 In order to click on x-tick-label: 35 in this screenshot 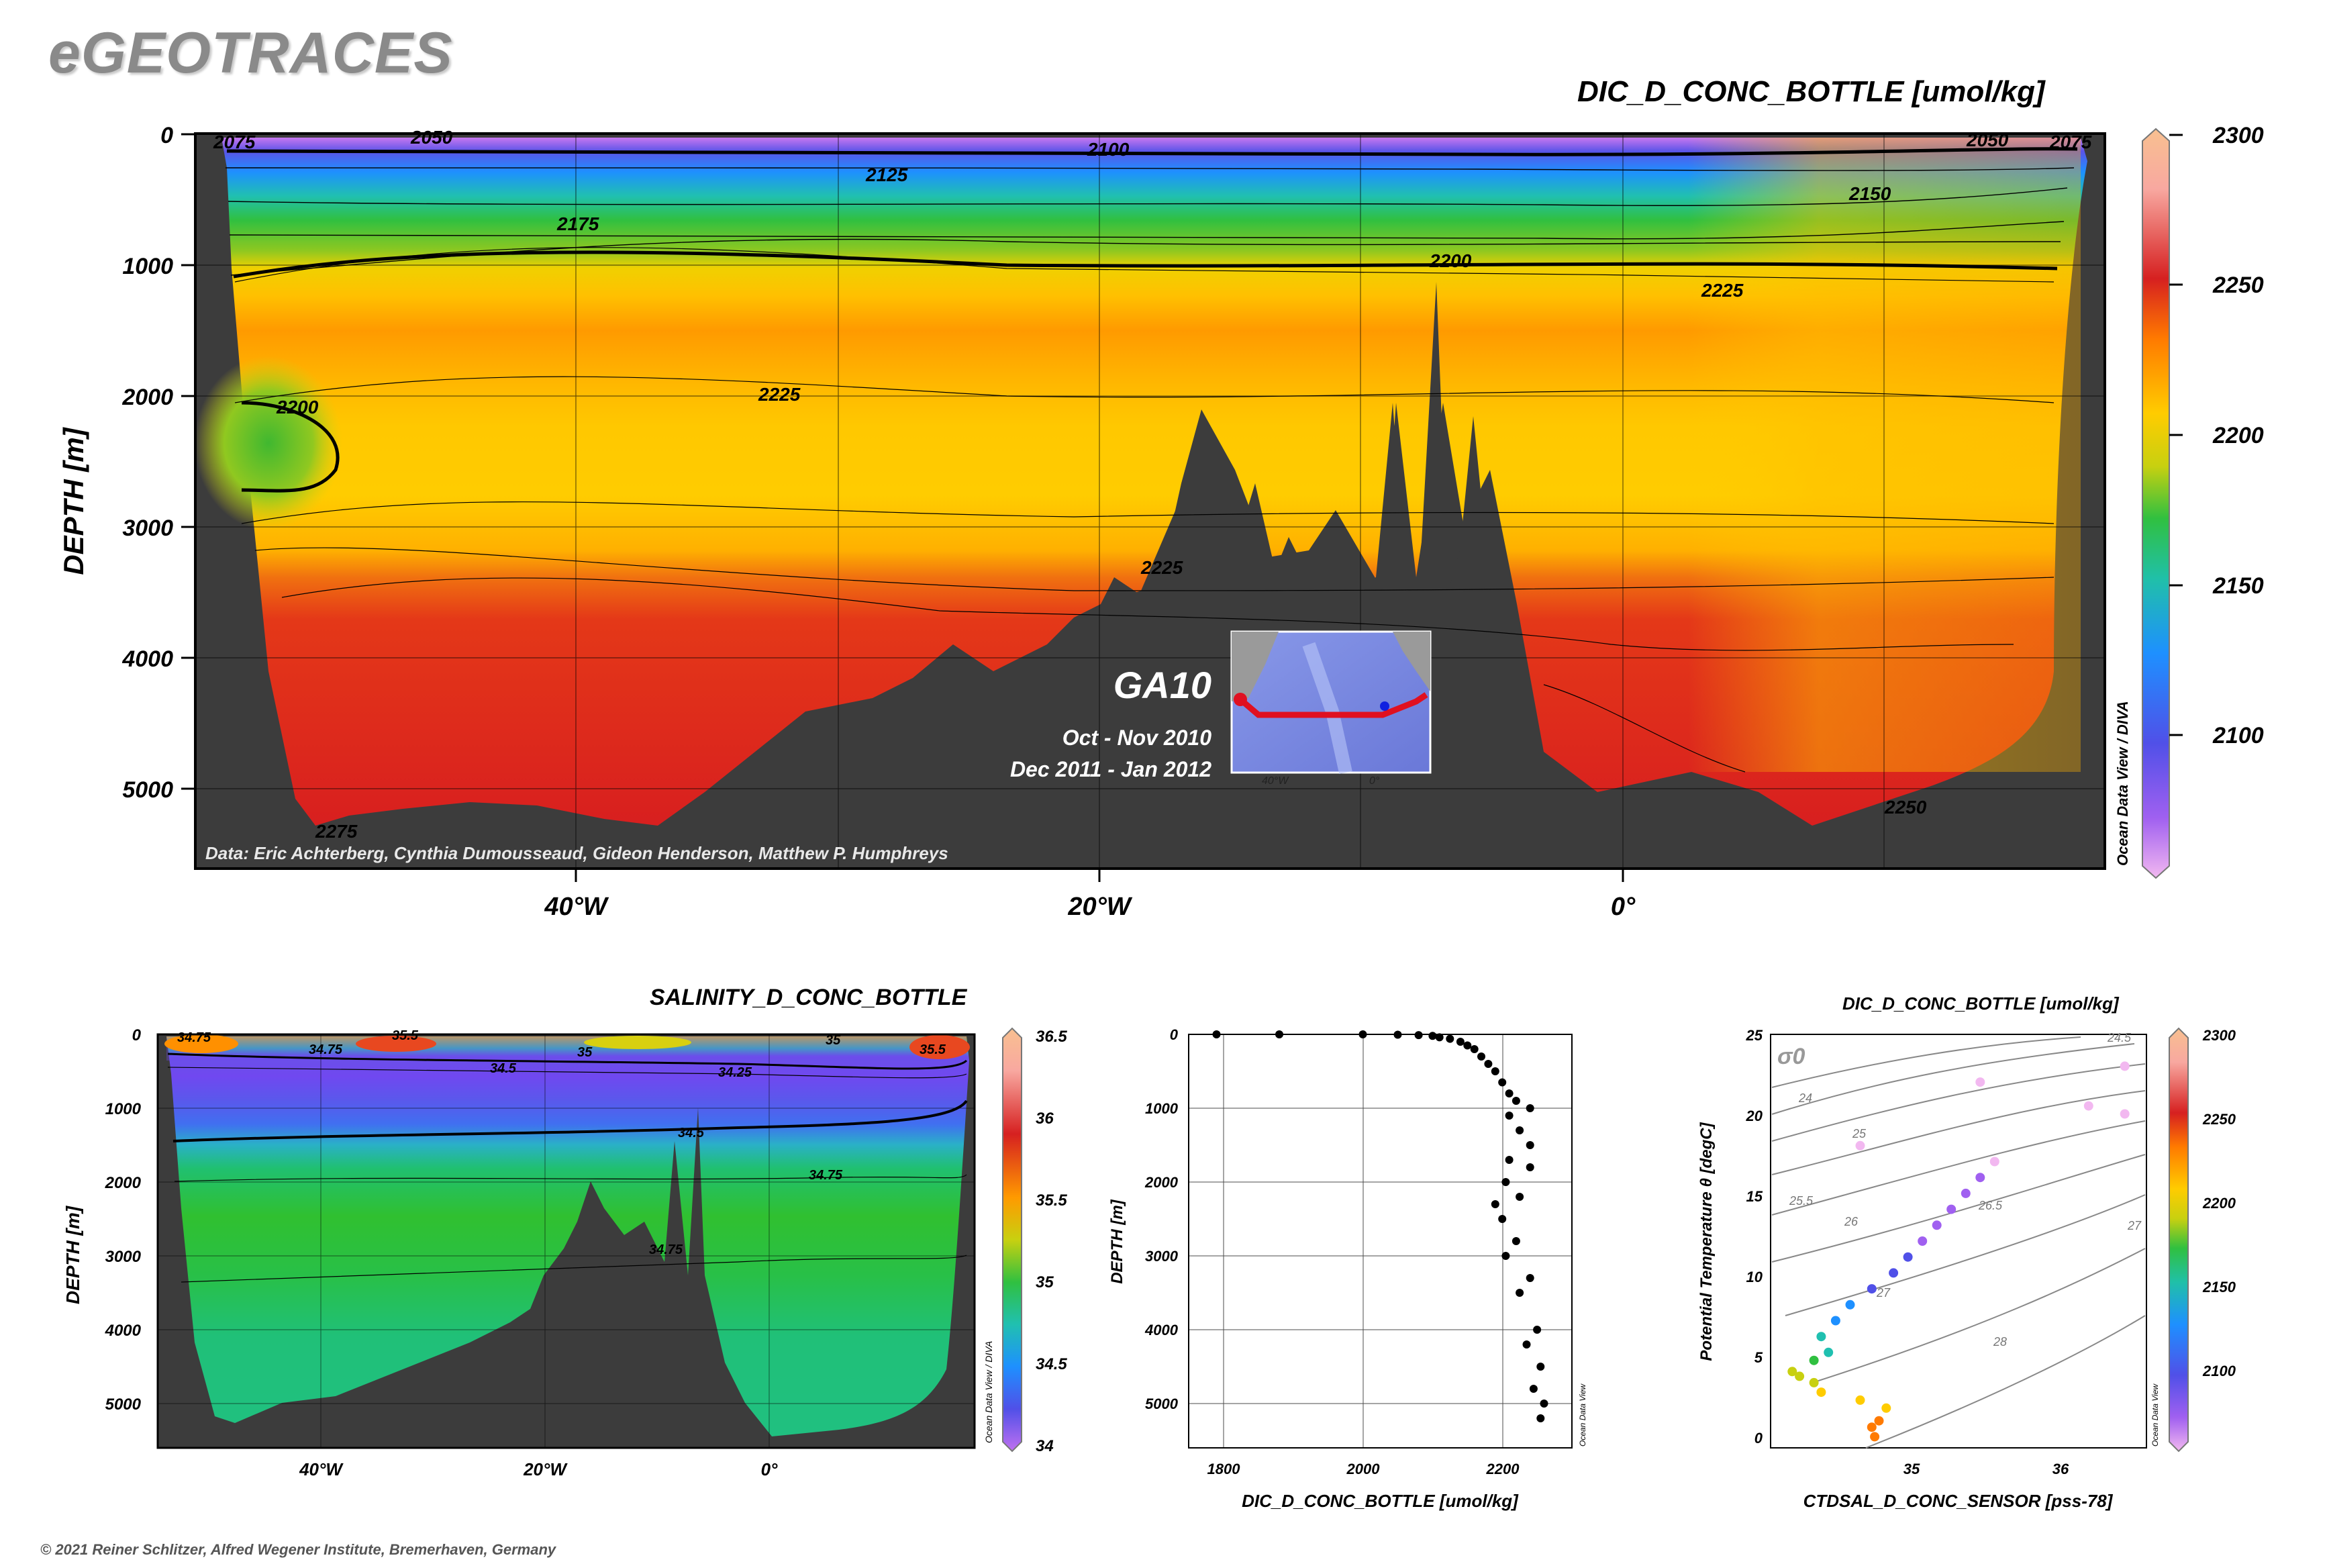, I will do `click(1911, 1469)`.